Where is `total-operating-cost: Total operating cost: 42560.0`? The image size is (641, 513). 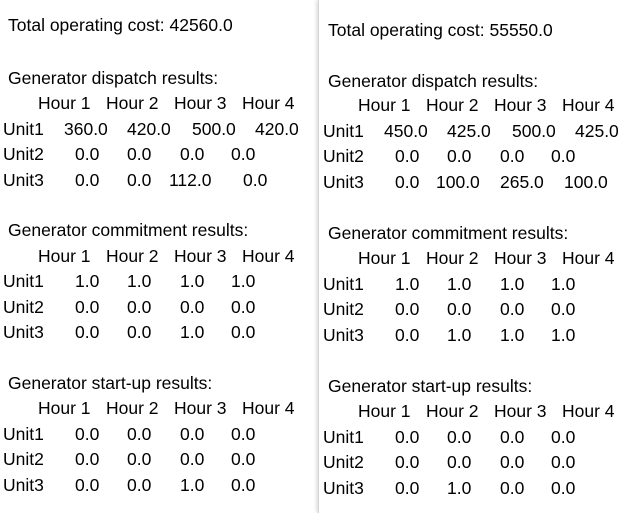
total-operating-cost: Total operating cost: 42560.0 is located at coordinates (120, 25).